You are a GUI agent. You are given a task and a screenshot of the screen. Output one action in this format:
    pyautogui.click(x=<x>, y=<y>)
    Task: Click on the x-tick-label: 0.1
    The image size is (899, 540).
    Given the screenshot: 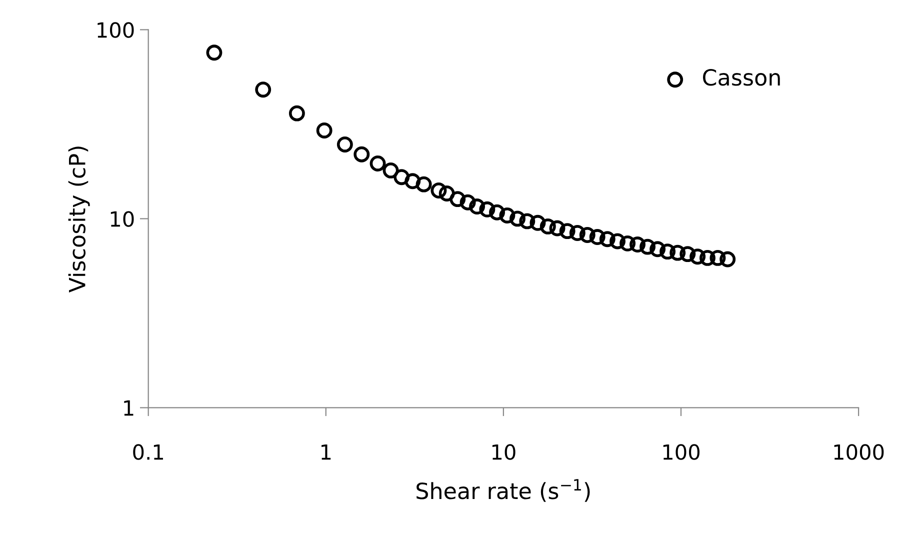 What is the action you would take?
    pyautogui.click(x=148, y=452)
    